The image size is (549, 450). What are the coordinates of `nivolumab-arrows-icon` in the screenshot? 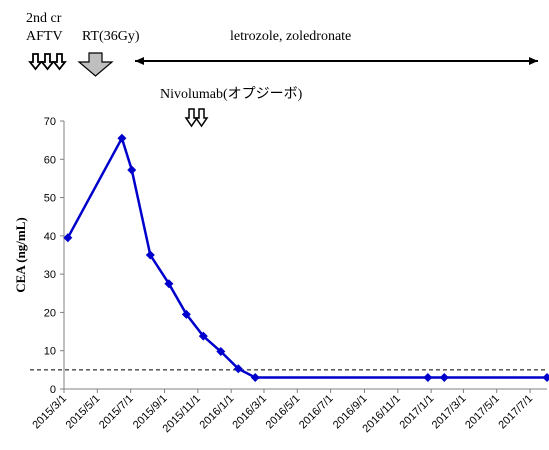 It's located at (196, 117).